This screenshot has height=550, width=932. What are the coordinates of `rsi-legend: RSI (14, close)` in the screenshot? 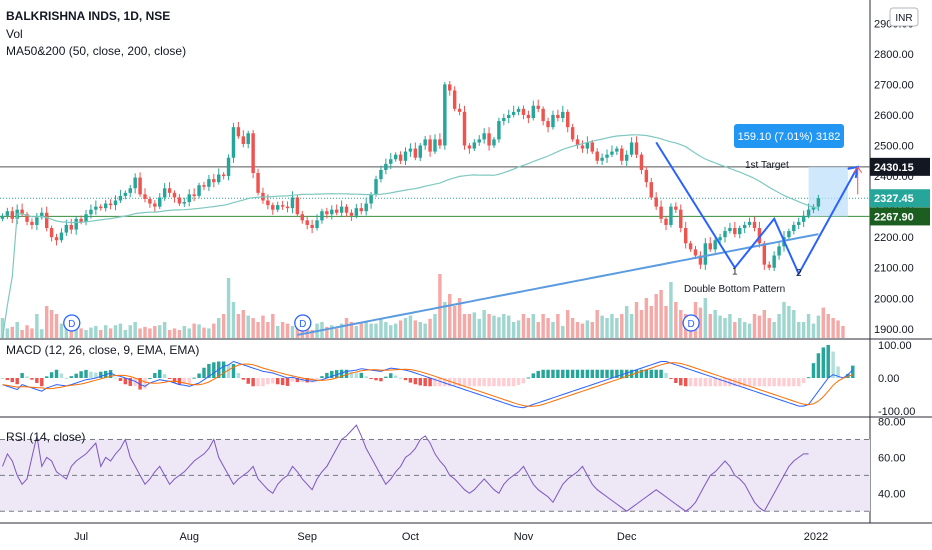 It's located at (45, 437).